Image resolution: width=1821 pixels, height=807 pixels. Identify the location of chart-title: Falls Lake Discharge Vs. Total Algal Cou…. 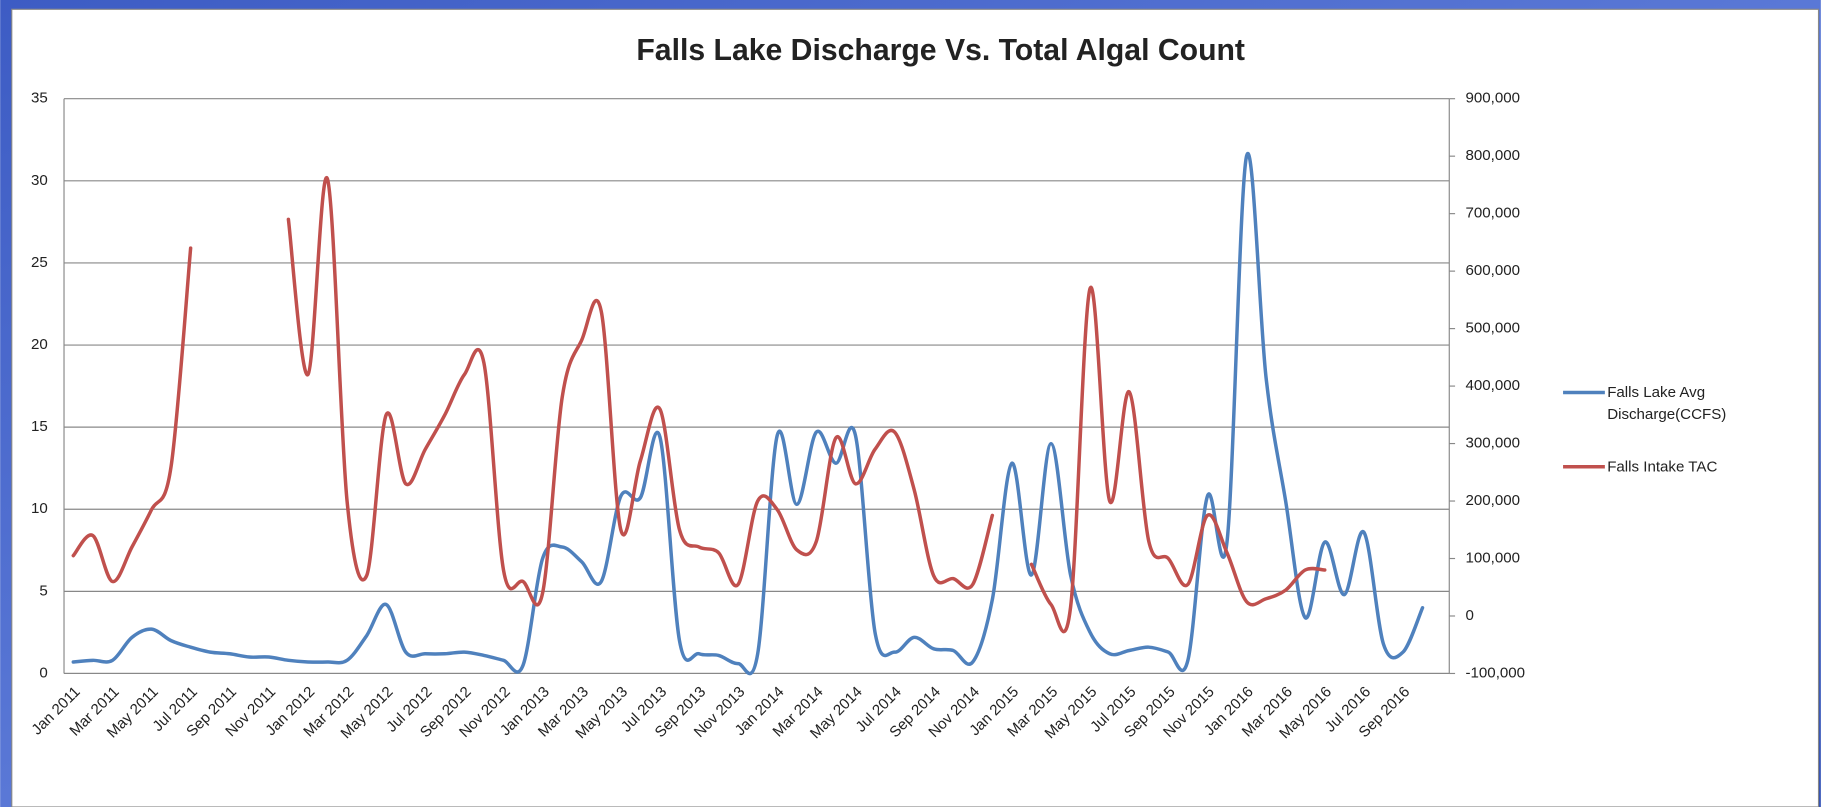
(940, 50).